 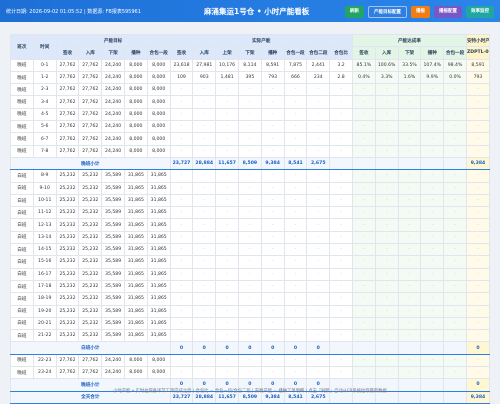 What do you see at coordinates (387, 12) in the screenshot?
I see `button: 产能目标配置` at bounding box center [387, 12].